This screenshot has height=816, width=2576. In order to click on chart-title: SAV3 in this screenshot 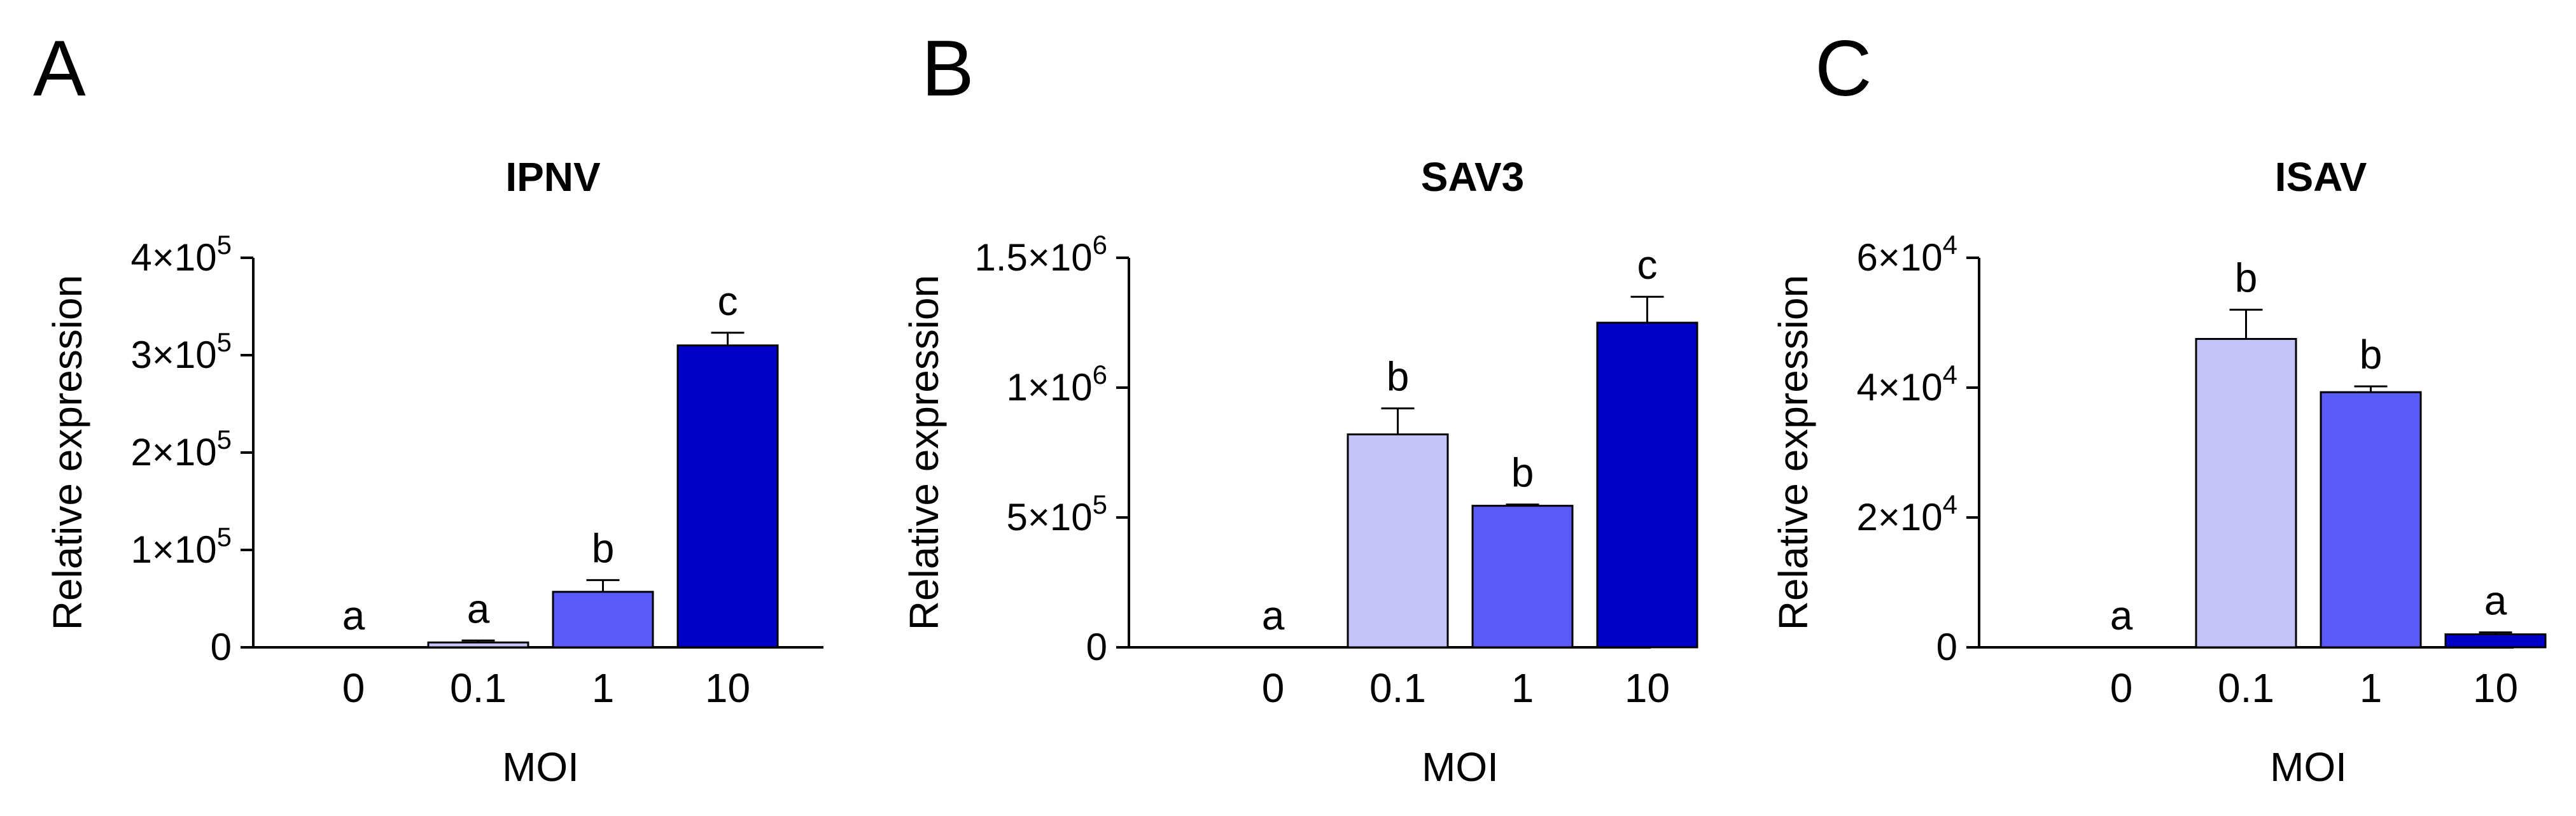, I will do `click(1472, 177)`.